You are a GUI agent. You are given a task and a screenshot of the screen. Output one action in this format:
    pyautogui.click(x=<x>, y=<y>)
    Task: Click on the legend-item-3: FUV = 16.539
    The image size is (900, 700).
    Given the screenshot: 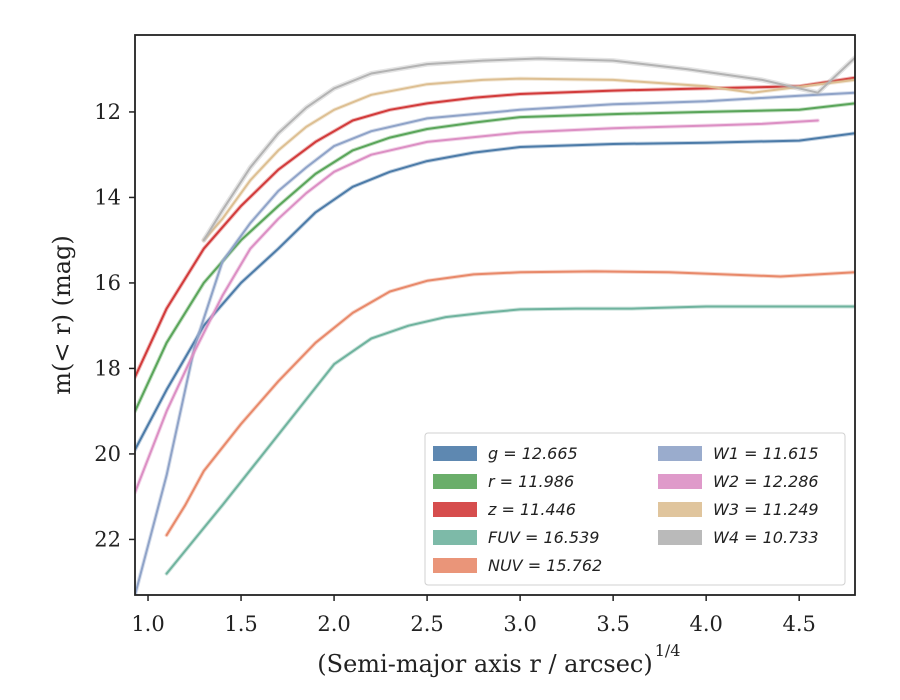 What is the action you would take?
    pyautogui.click(x=516, y=537)
    